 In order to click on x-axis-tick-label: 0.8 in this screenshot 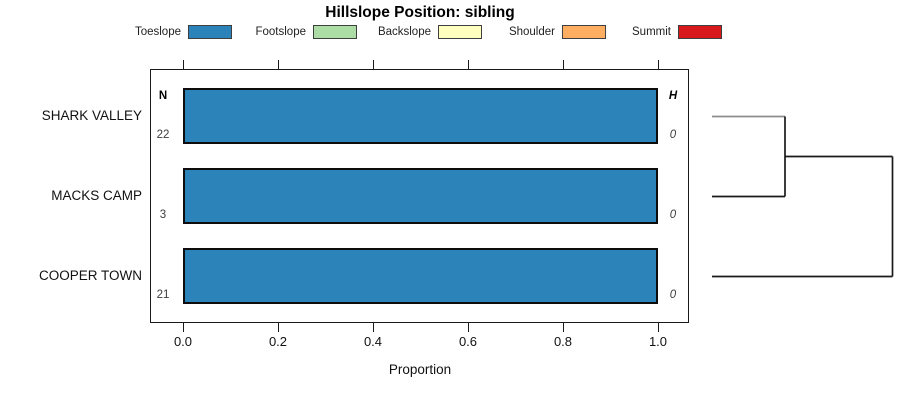, I will do `click(563, 341)`.